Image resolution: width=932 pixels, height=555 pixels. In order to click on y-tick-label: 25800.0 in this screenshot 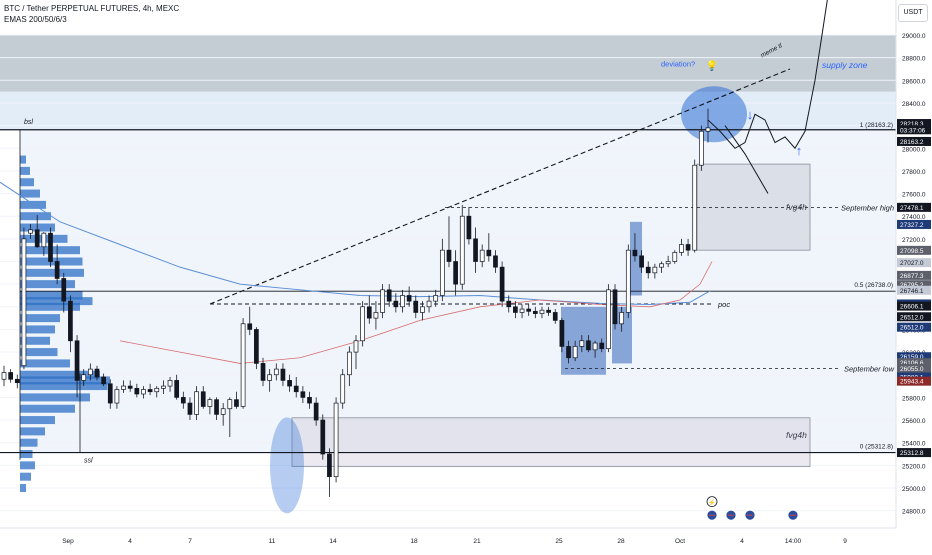, I will do `click(914, 398)`.